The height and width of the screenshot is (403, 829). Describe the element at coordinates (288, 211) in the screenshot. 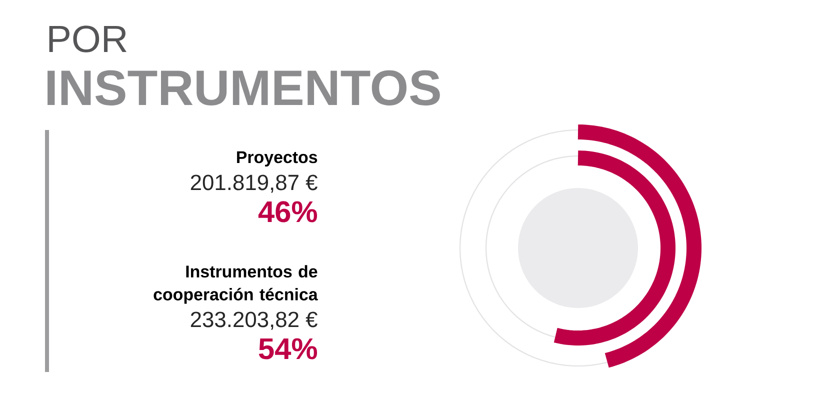

I see `data-label: 46%` at that location.